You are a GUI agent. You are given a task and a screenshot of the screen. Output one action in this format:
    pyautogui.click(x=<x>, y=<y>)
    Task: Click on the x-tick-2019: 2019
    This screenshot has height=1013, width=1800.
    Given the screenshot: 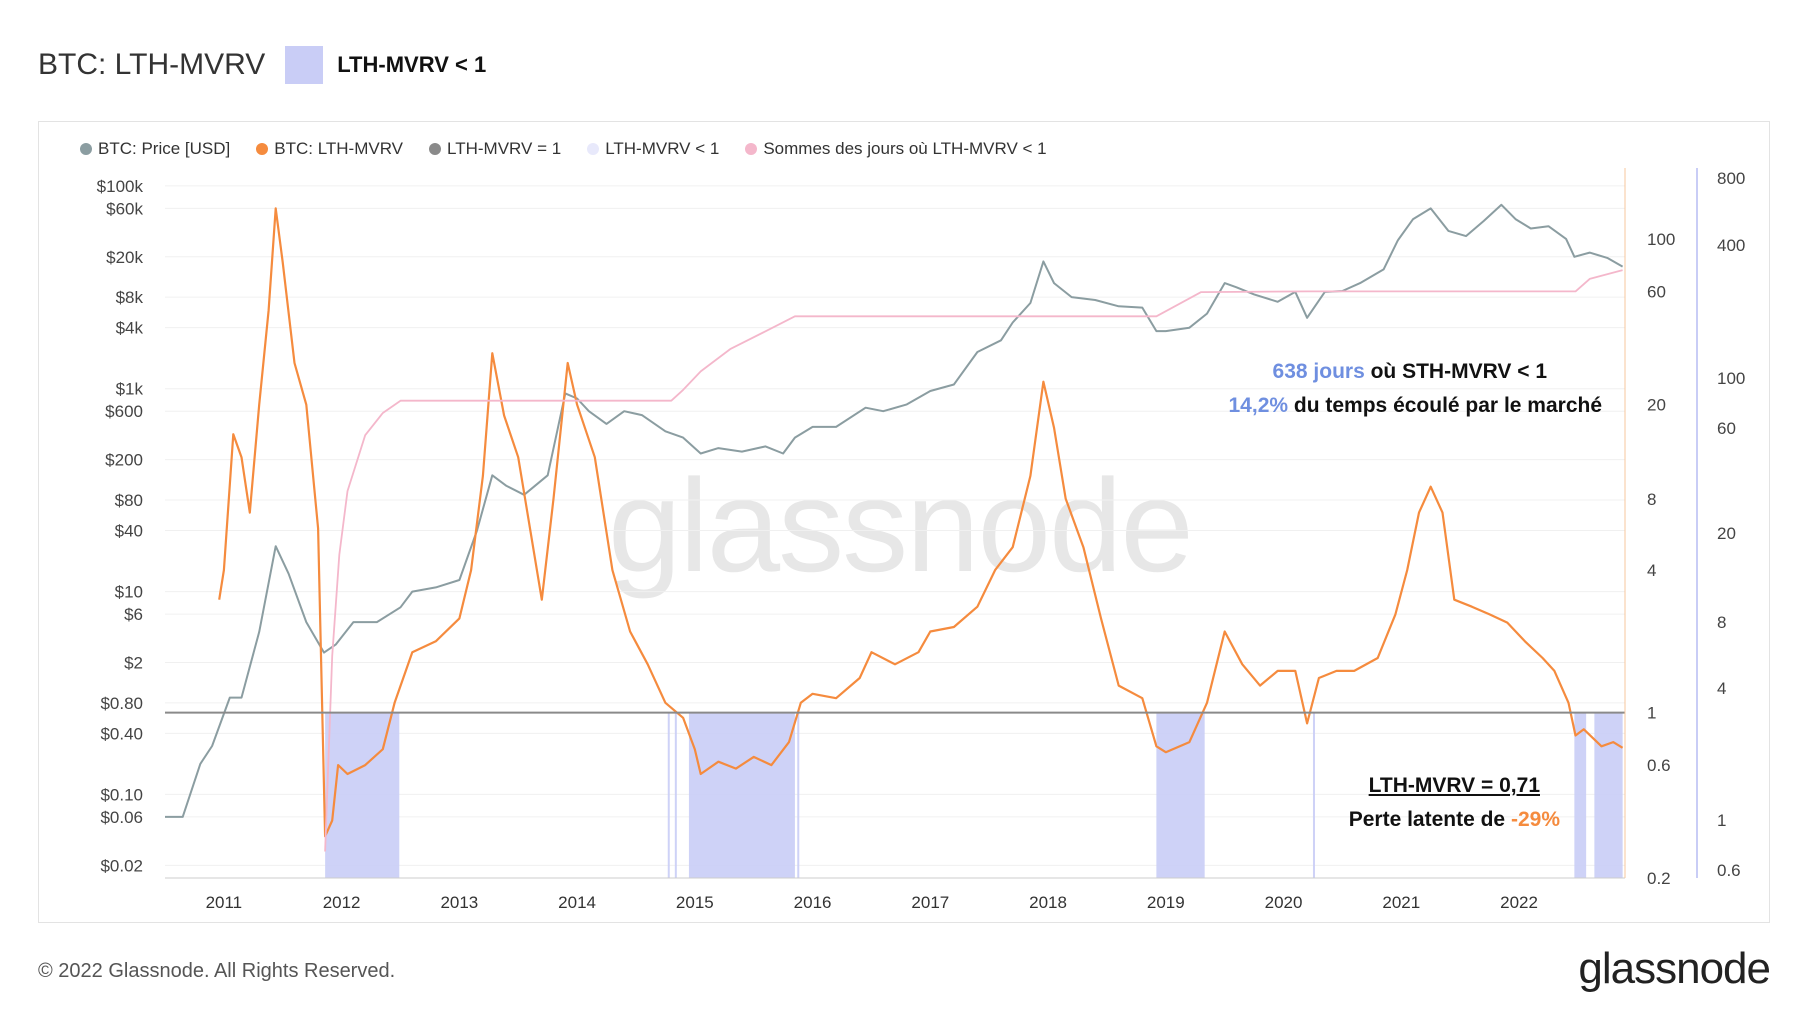 What is the action you would take?
    pyautogui.click(x=1166, y=902)
    